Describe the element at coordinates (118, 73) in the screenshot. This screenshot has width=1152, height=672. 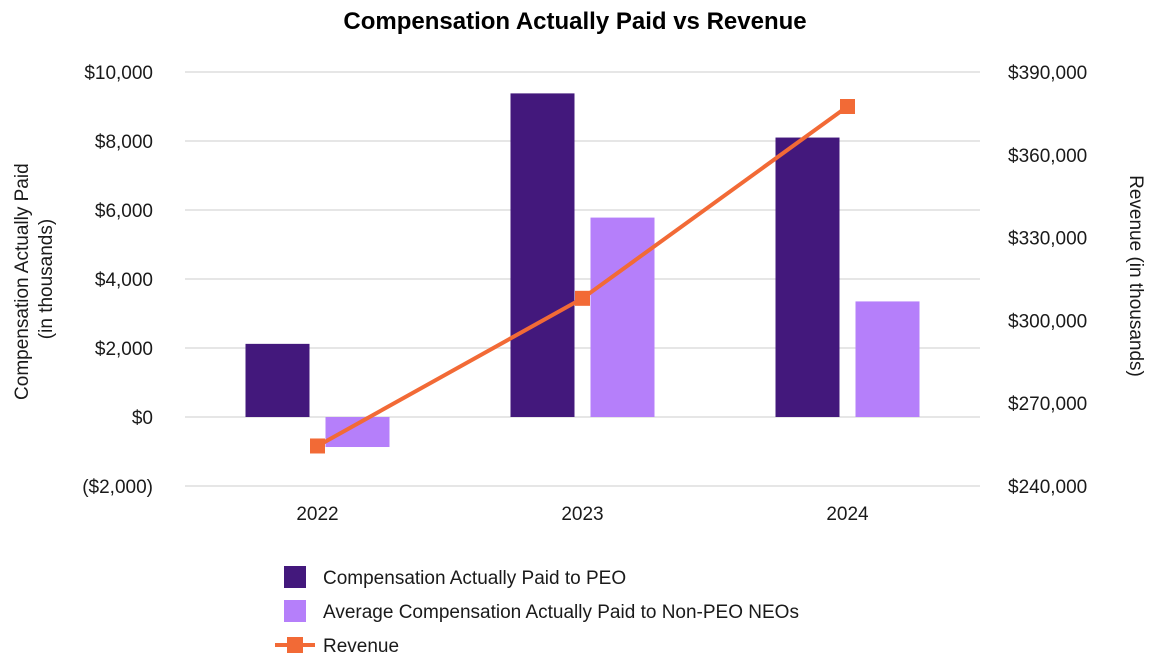
I see `left-tick-label: $10,000` at that location.